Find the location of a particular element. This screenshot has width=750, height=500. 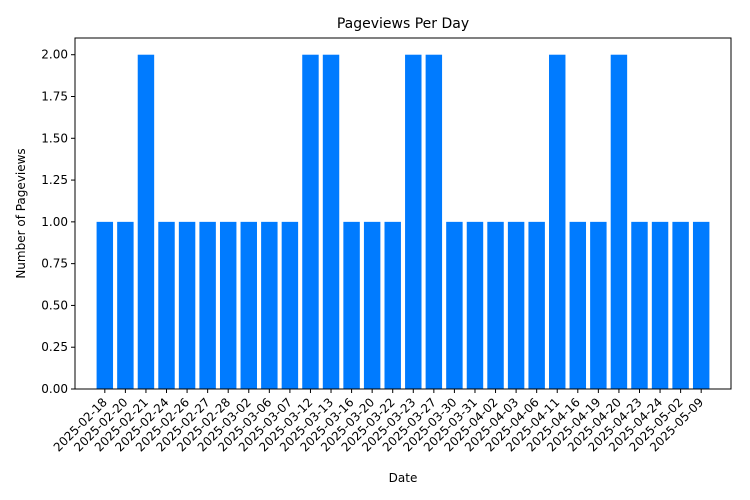

y-tick-label: 2.00 is located at coordinates (54, 55).